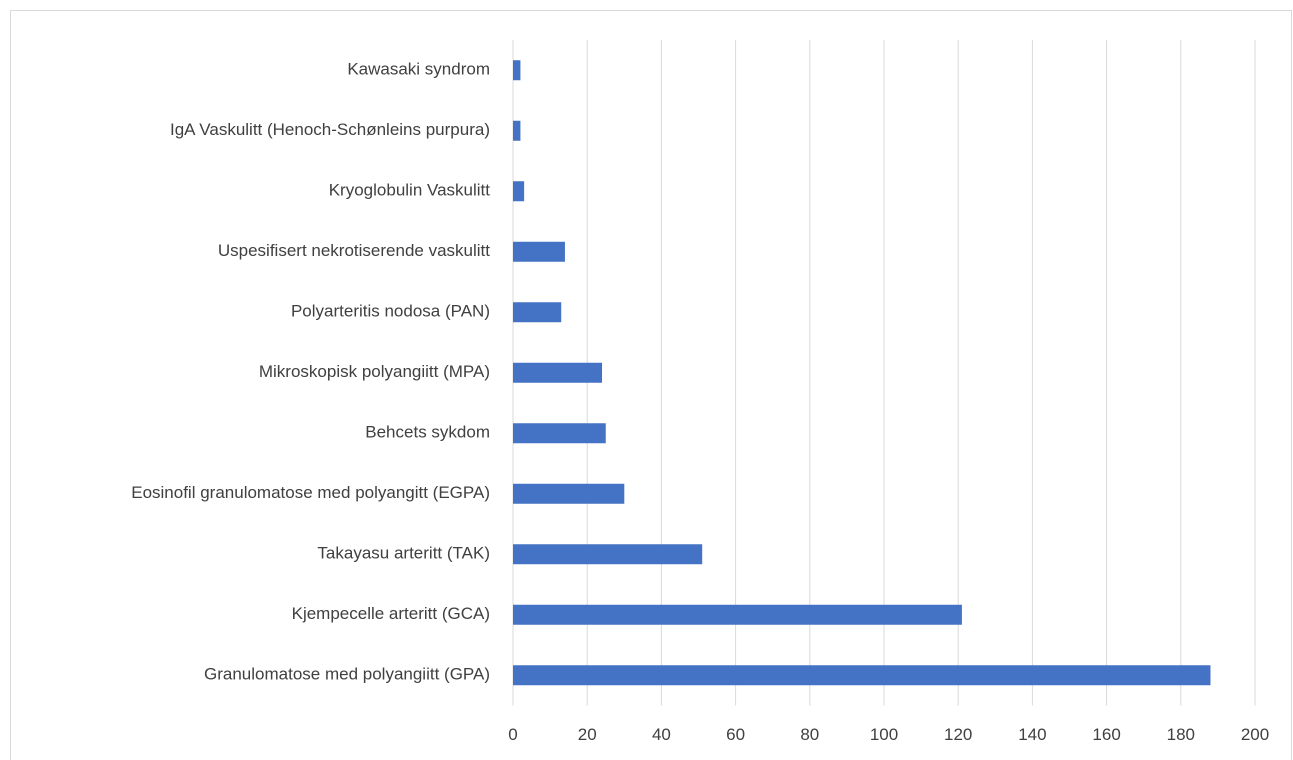  What do you see at coordinates (391, 613) in the screenshot?
I see `y-tick-label: Kjempecelle arteritt (GCA)` at bounding box center [391, 613].